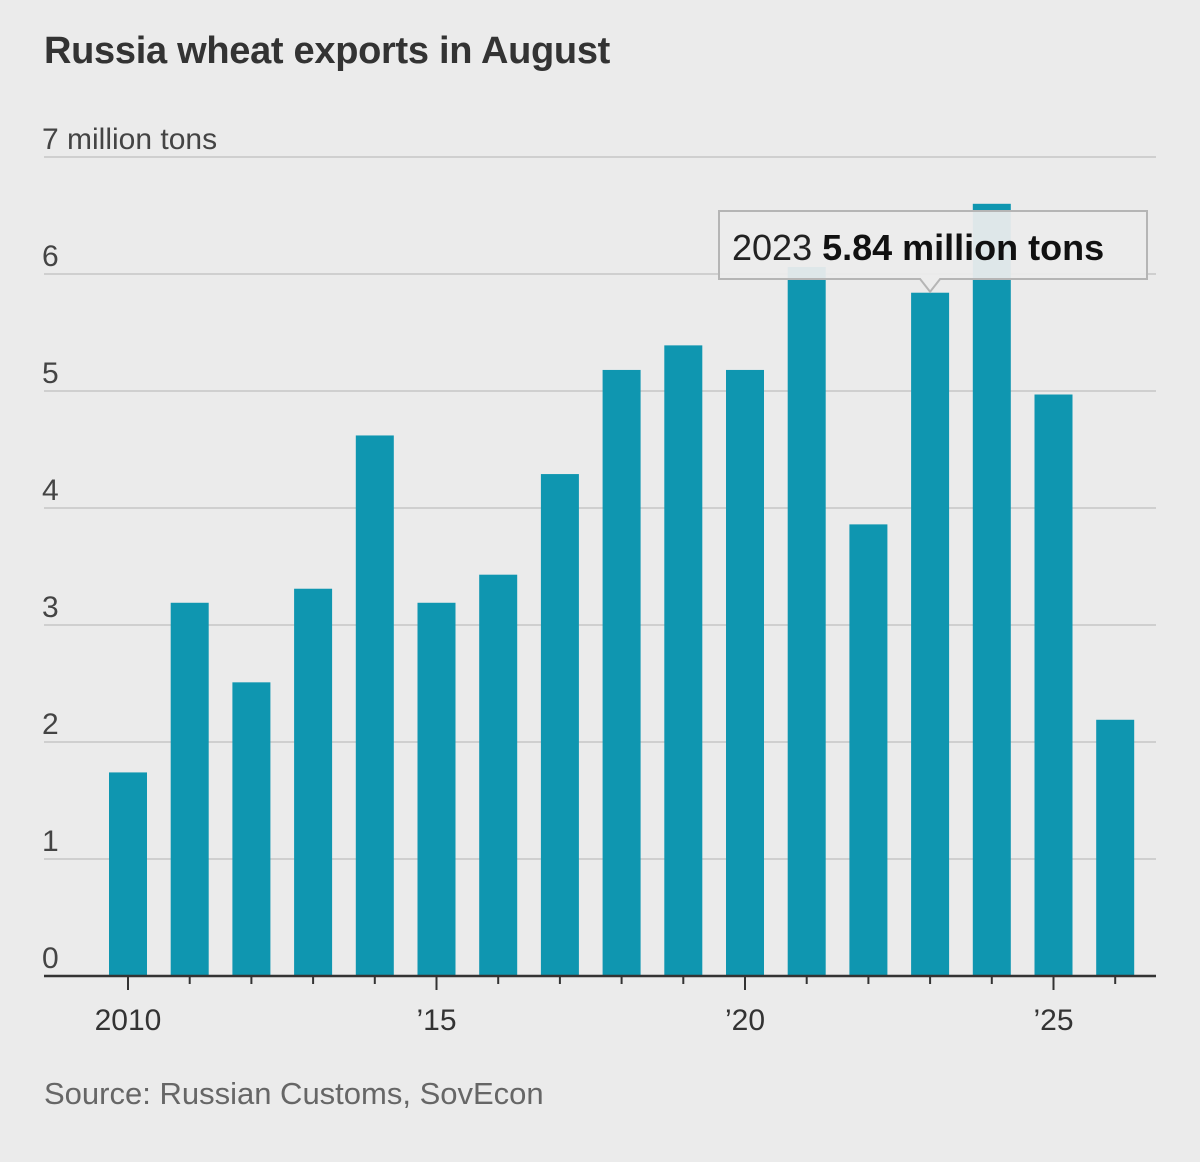  What do you see at coordinates (777, 247) in the screenshot?
I see `callout-year: 2023` at bounding box center [777, 247].